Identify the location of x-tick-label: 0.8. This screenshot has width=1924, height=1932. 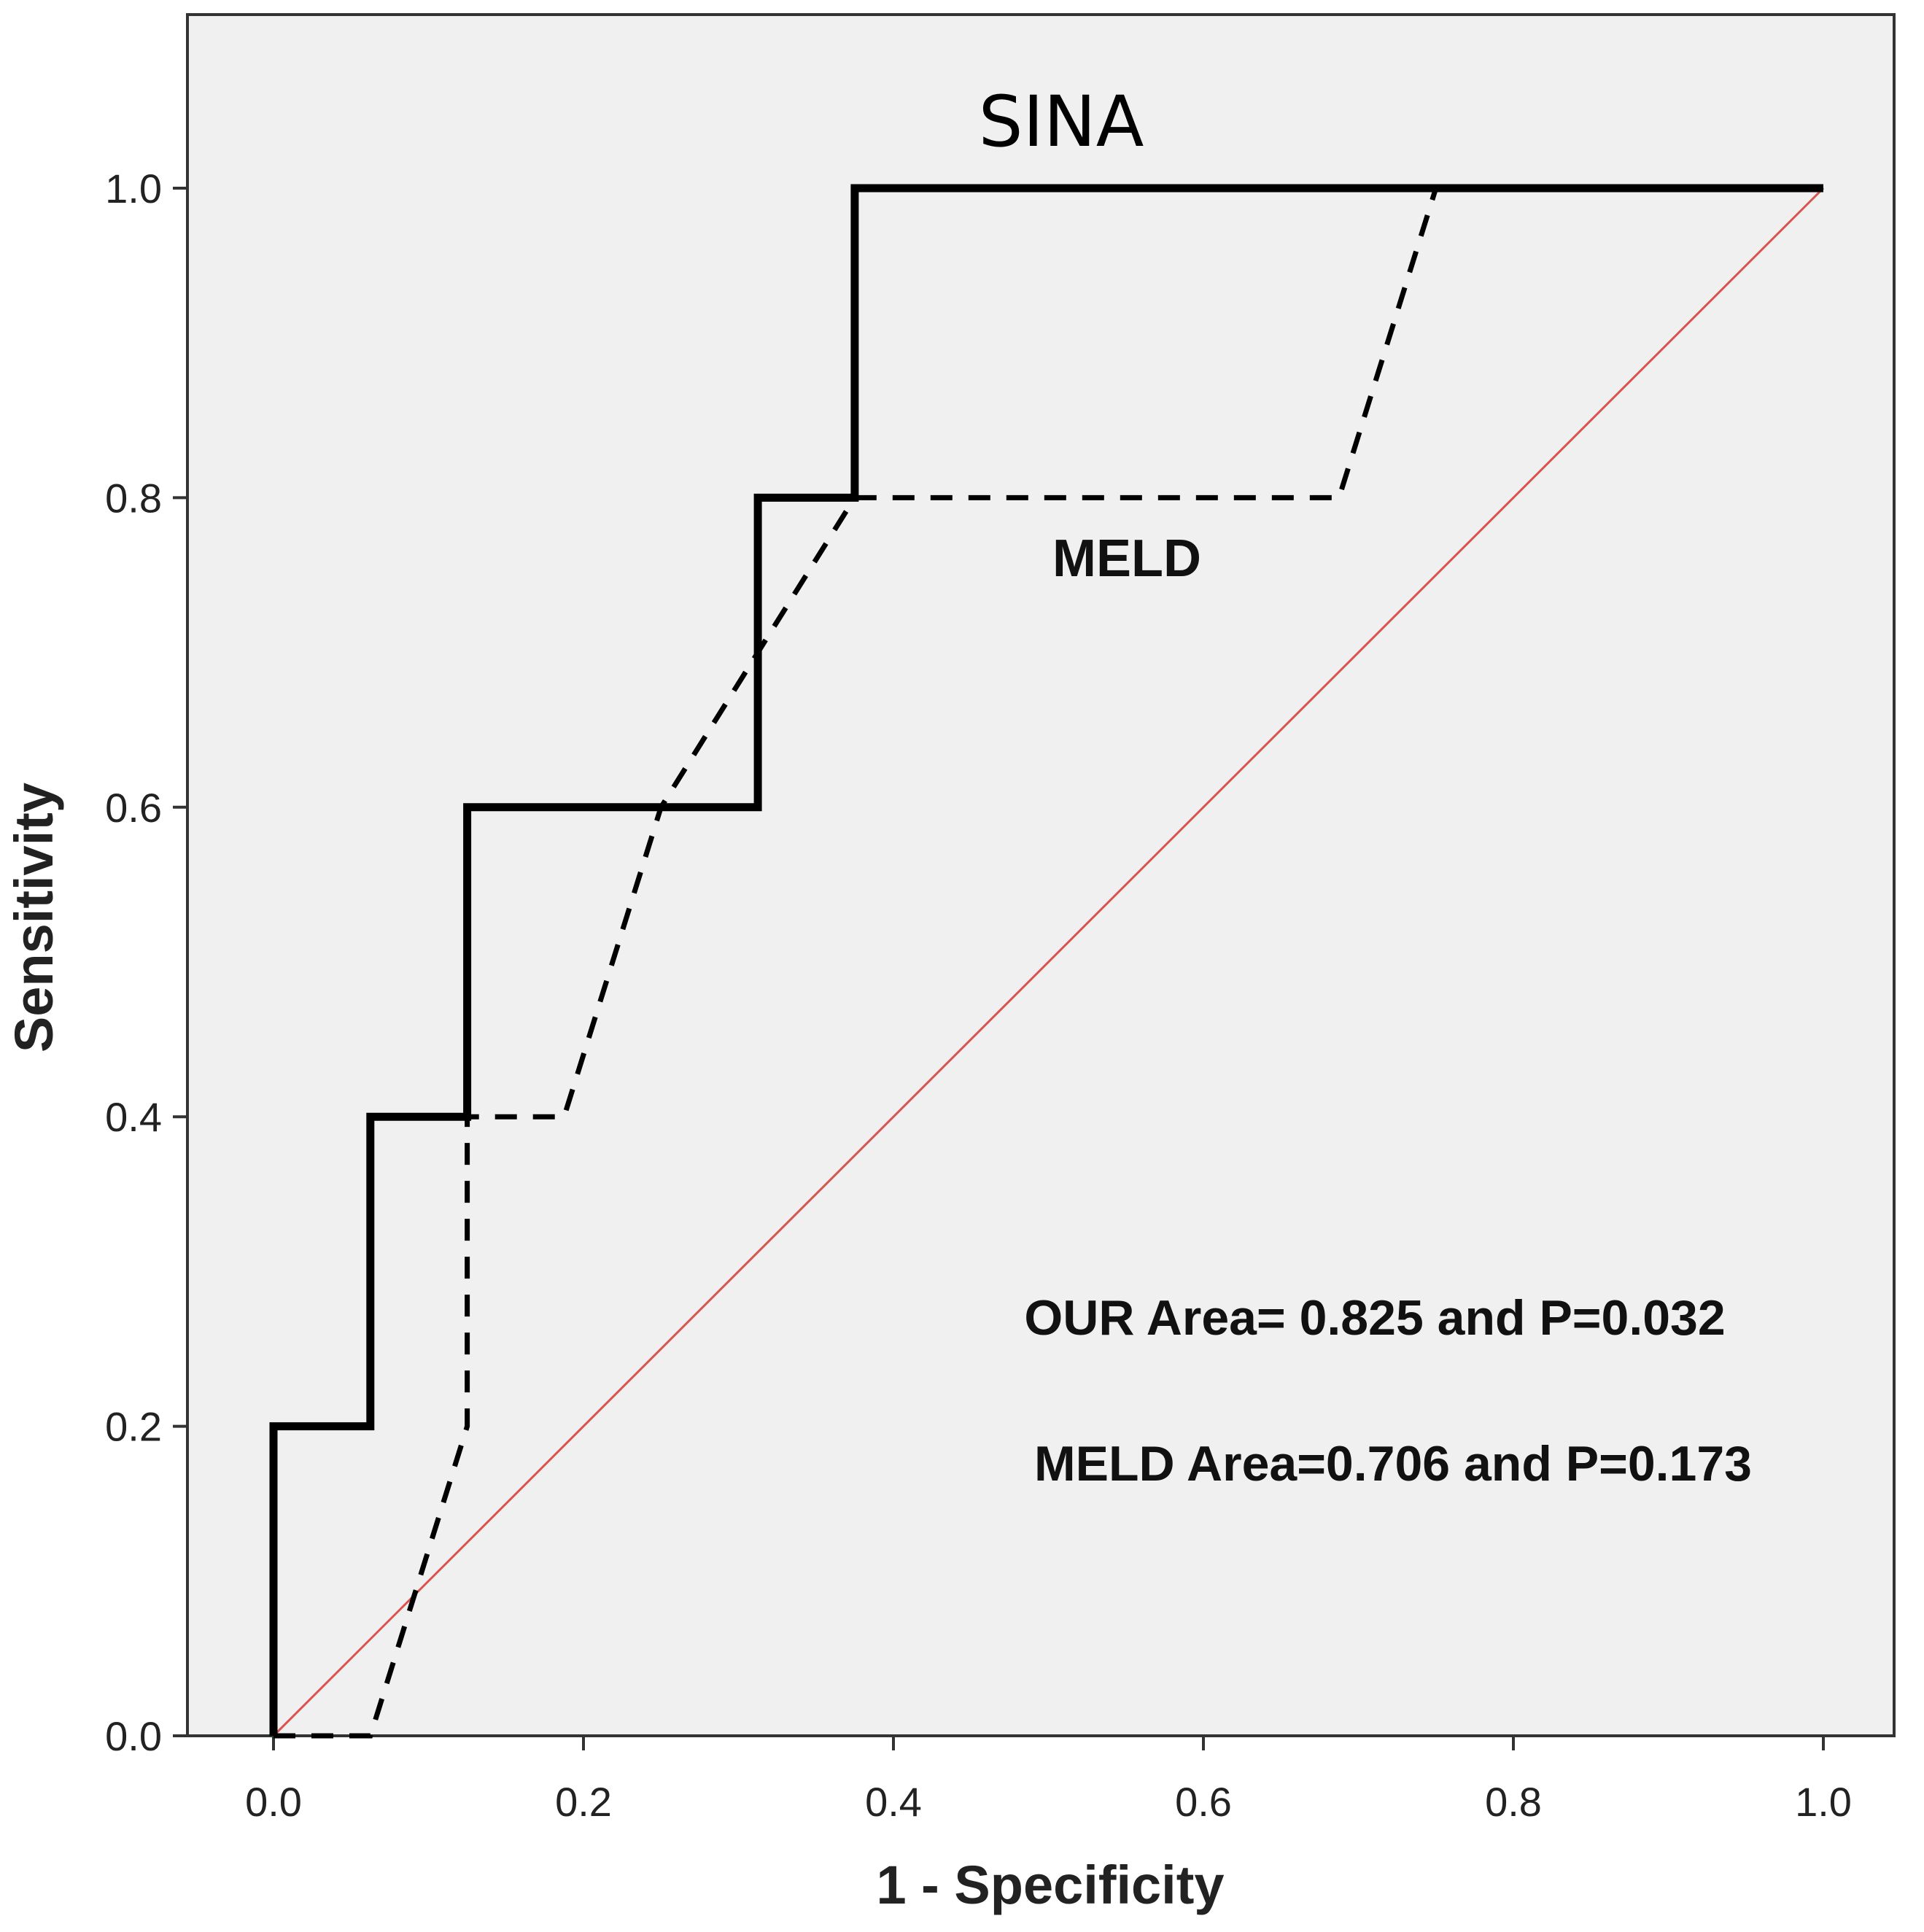
(1514, 1802).